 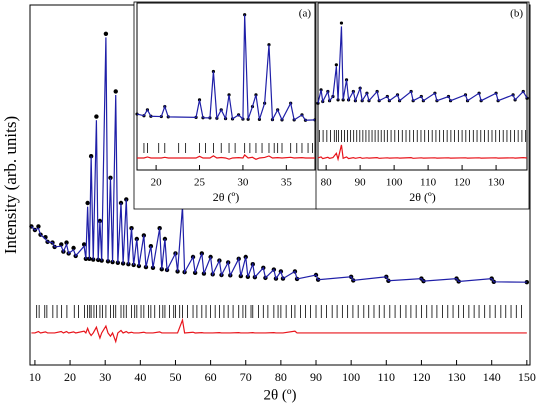 What do you see at coordinates (175, 377) in the screenshot?
I see `x-tick-label: 50` at bounding box center [175, 377].